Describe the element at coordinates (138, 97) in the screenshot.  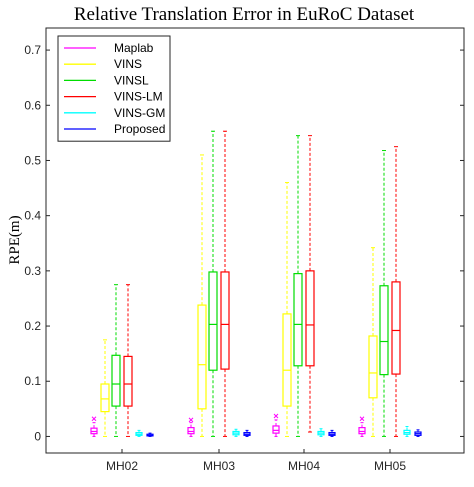
I see `legend-label: VINS-LM` at that location.